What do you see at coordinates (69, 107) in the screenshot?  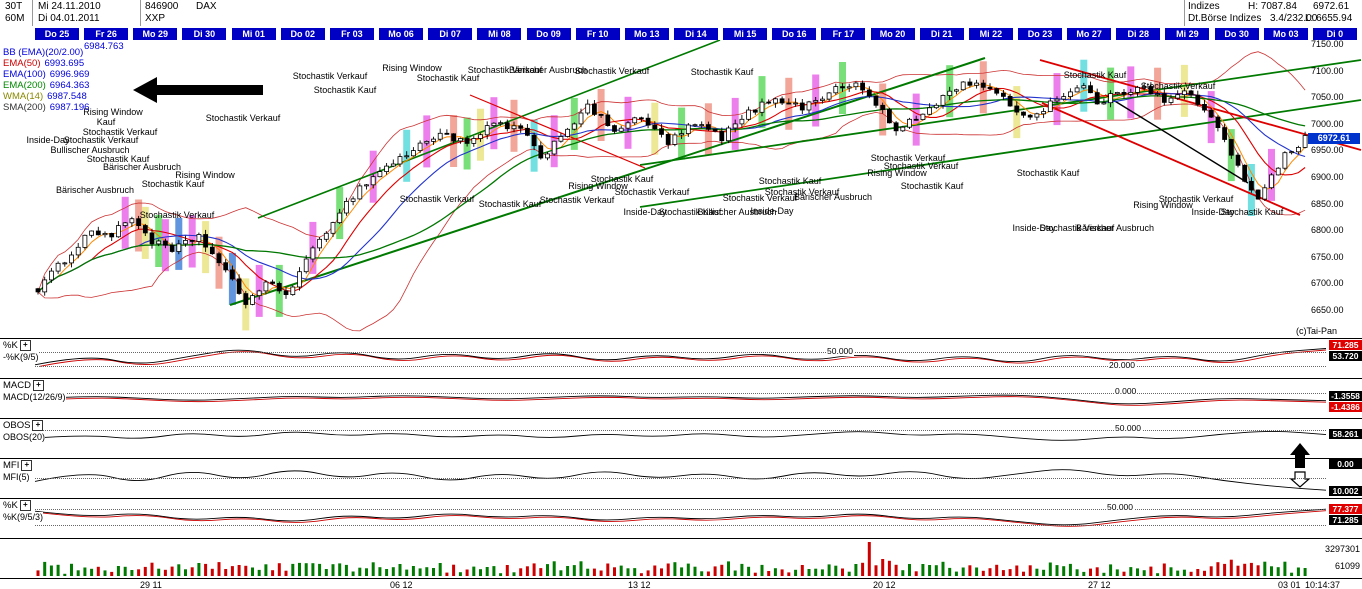 I see `legend-value: 6987.196` at bounding box center [69, 107].